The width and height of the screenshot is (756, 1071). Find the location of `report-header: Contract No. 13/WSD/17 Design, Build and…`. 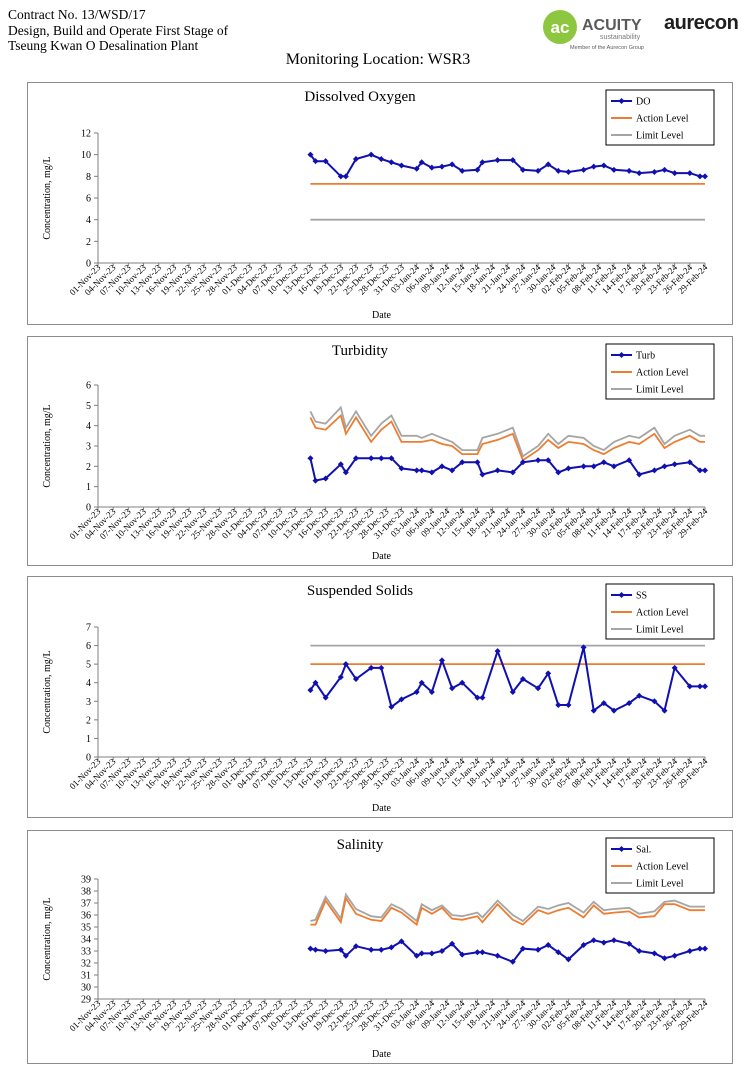

report-header: Contract No. 13/WSD/17 Design, Build and… is located at coordinates (118, 30).